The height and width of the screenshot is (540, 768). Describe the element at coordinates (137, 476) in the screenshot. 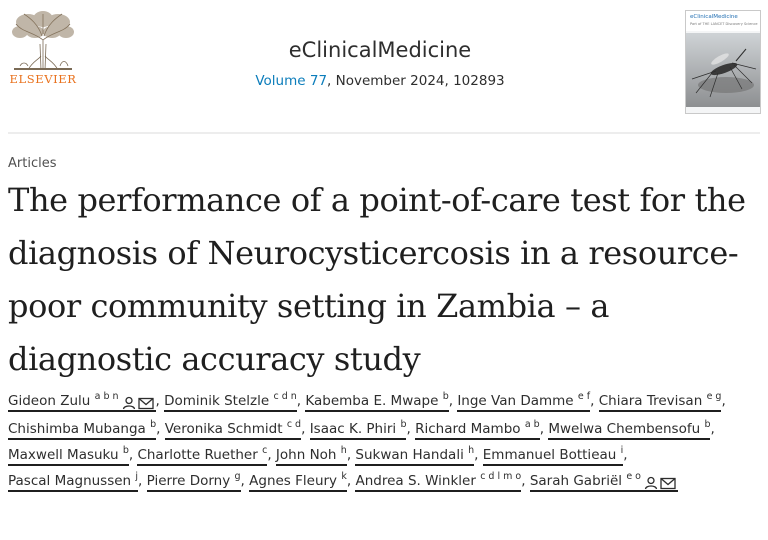

I see `author-affiliation-marks: j` at that location.